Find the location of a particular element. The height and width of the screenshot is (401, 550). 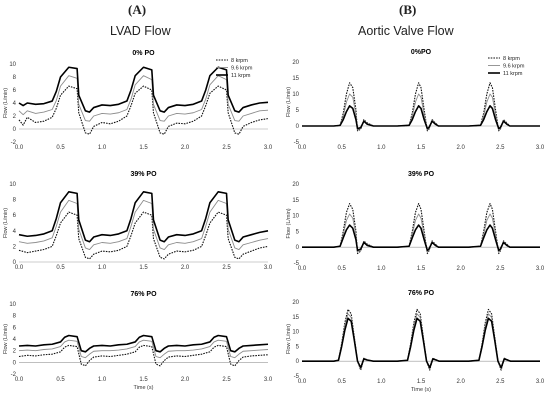

legend-entry: 8 krpm is located at coordinates (239, 61).